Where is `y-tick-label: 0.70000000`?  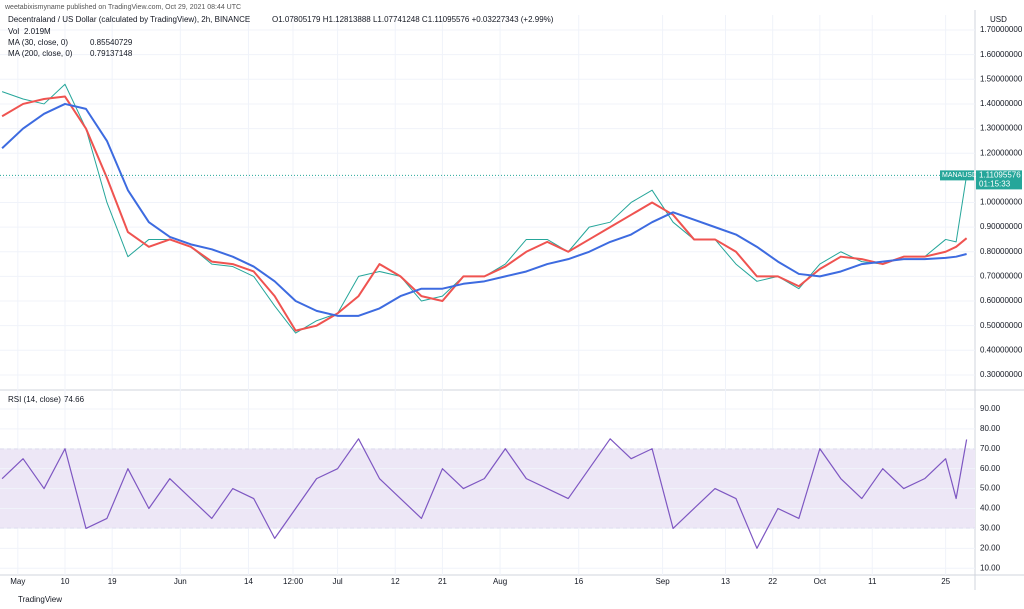
y-tick-label: 0.70000000 is located at coordinates (1001, 276).